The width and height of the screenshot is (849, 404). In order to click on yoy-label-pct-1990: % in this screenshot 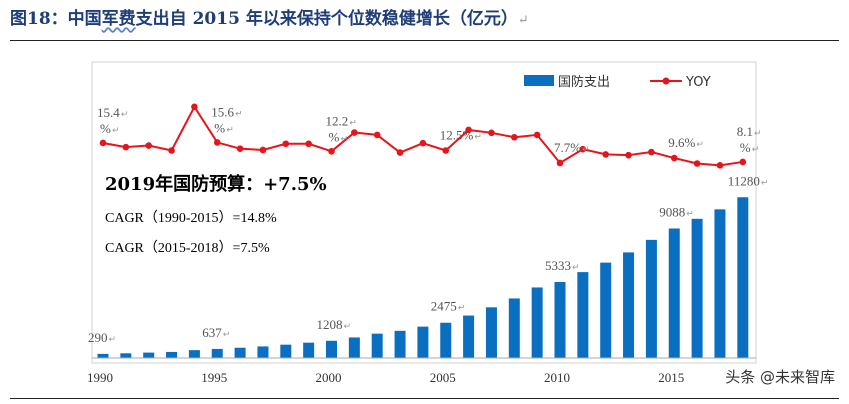, I will do `click(105, 128)`.